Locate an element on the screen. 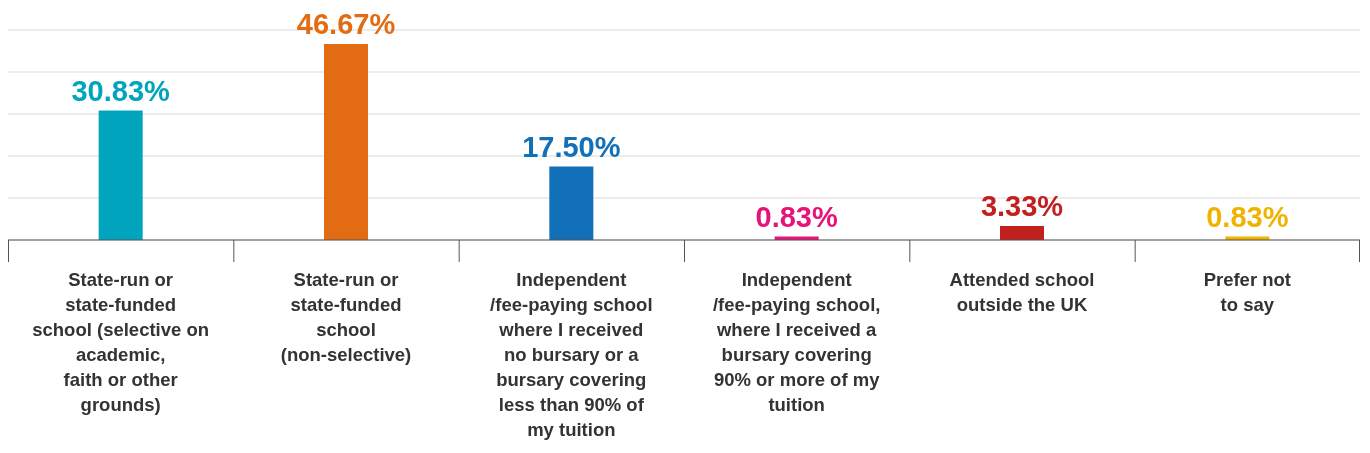 Image resolution: width=1370 pixels, height=453 pixels. x-tick-label: Prefer not to say is located at coordinates (1247, 292).